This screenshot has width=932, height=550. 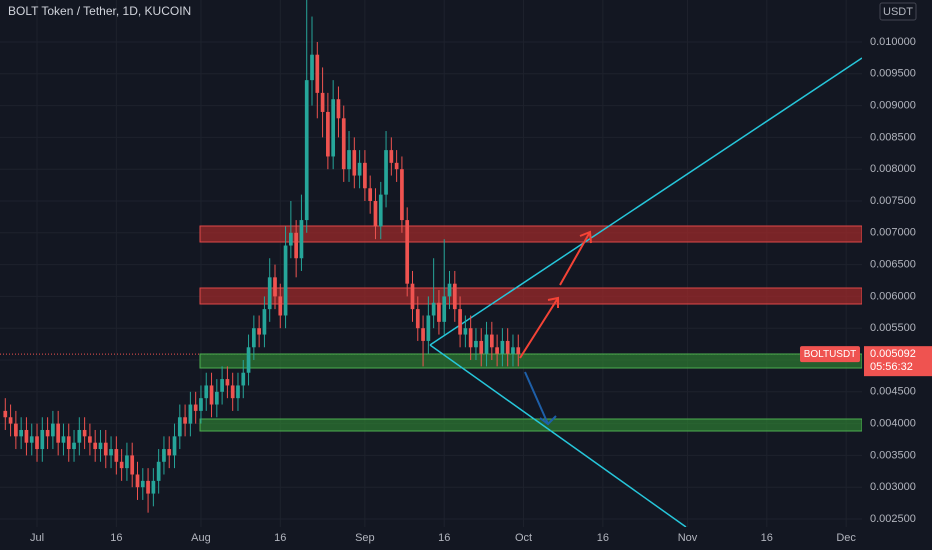 I want to click on support-zone, so click(x=531, y=425).